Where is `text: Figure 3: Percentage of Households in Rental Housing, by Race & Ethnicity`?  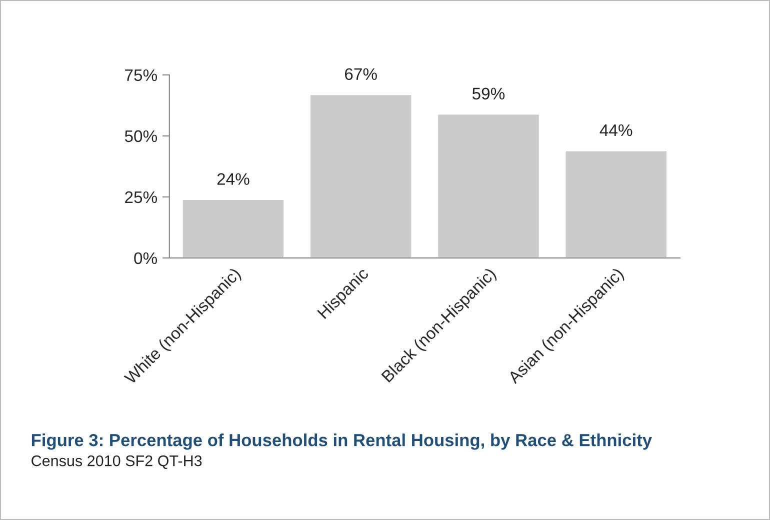
text: Figure 3: Percentage of Households in Rental Housing, by Race & Ethnicity is located at coordinates (342, 442).